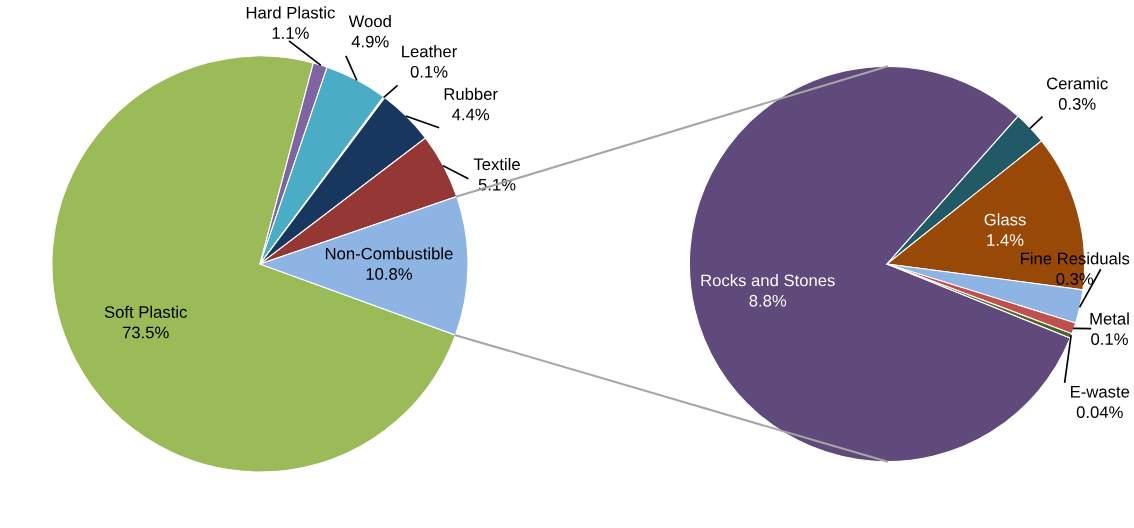  I want to click on data-label: 1.1%, so click(290, 33).